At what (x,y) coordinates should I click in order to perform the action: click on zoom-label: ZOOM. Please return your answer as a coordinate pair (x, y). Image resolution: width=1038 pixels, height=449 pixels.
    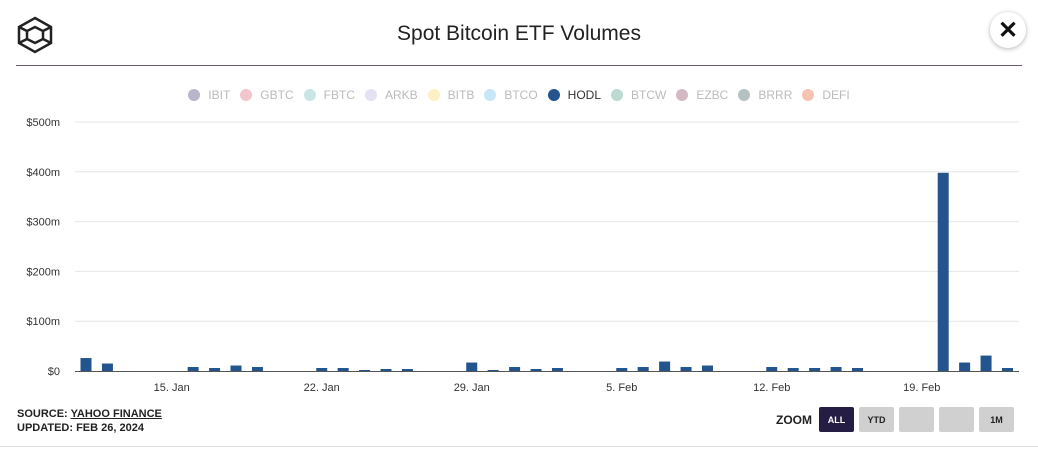
    Looking at the image, I should click on (794, 419).